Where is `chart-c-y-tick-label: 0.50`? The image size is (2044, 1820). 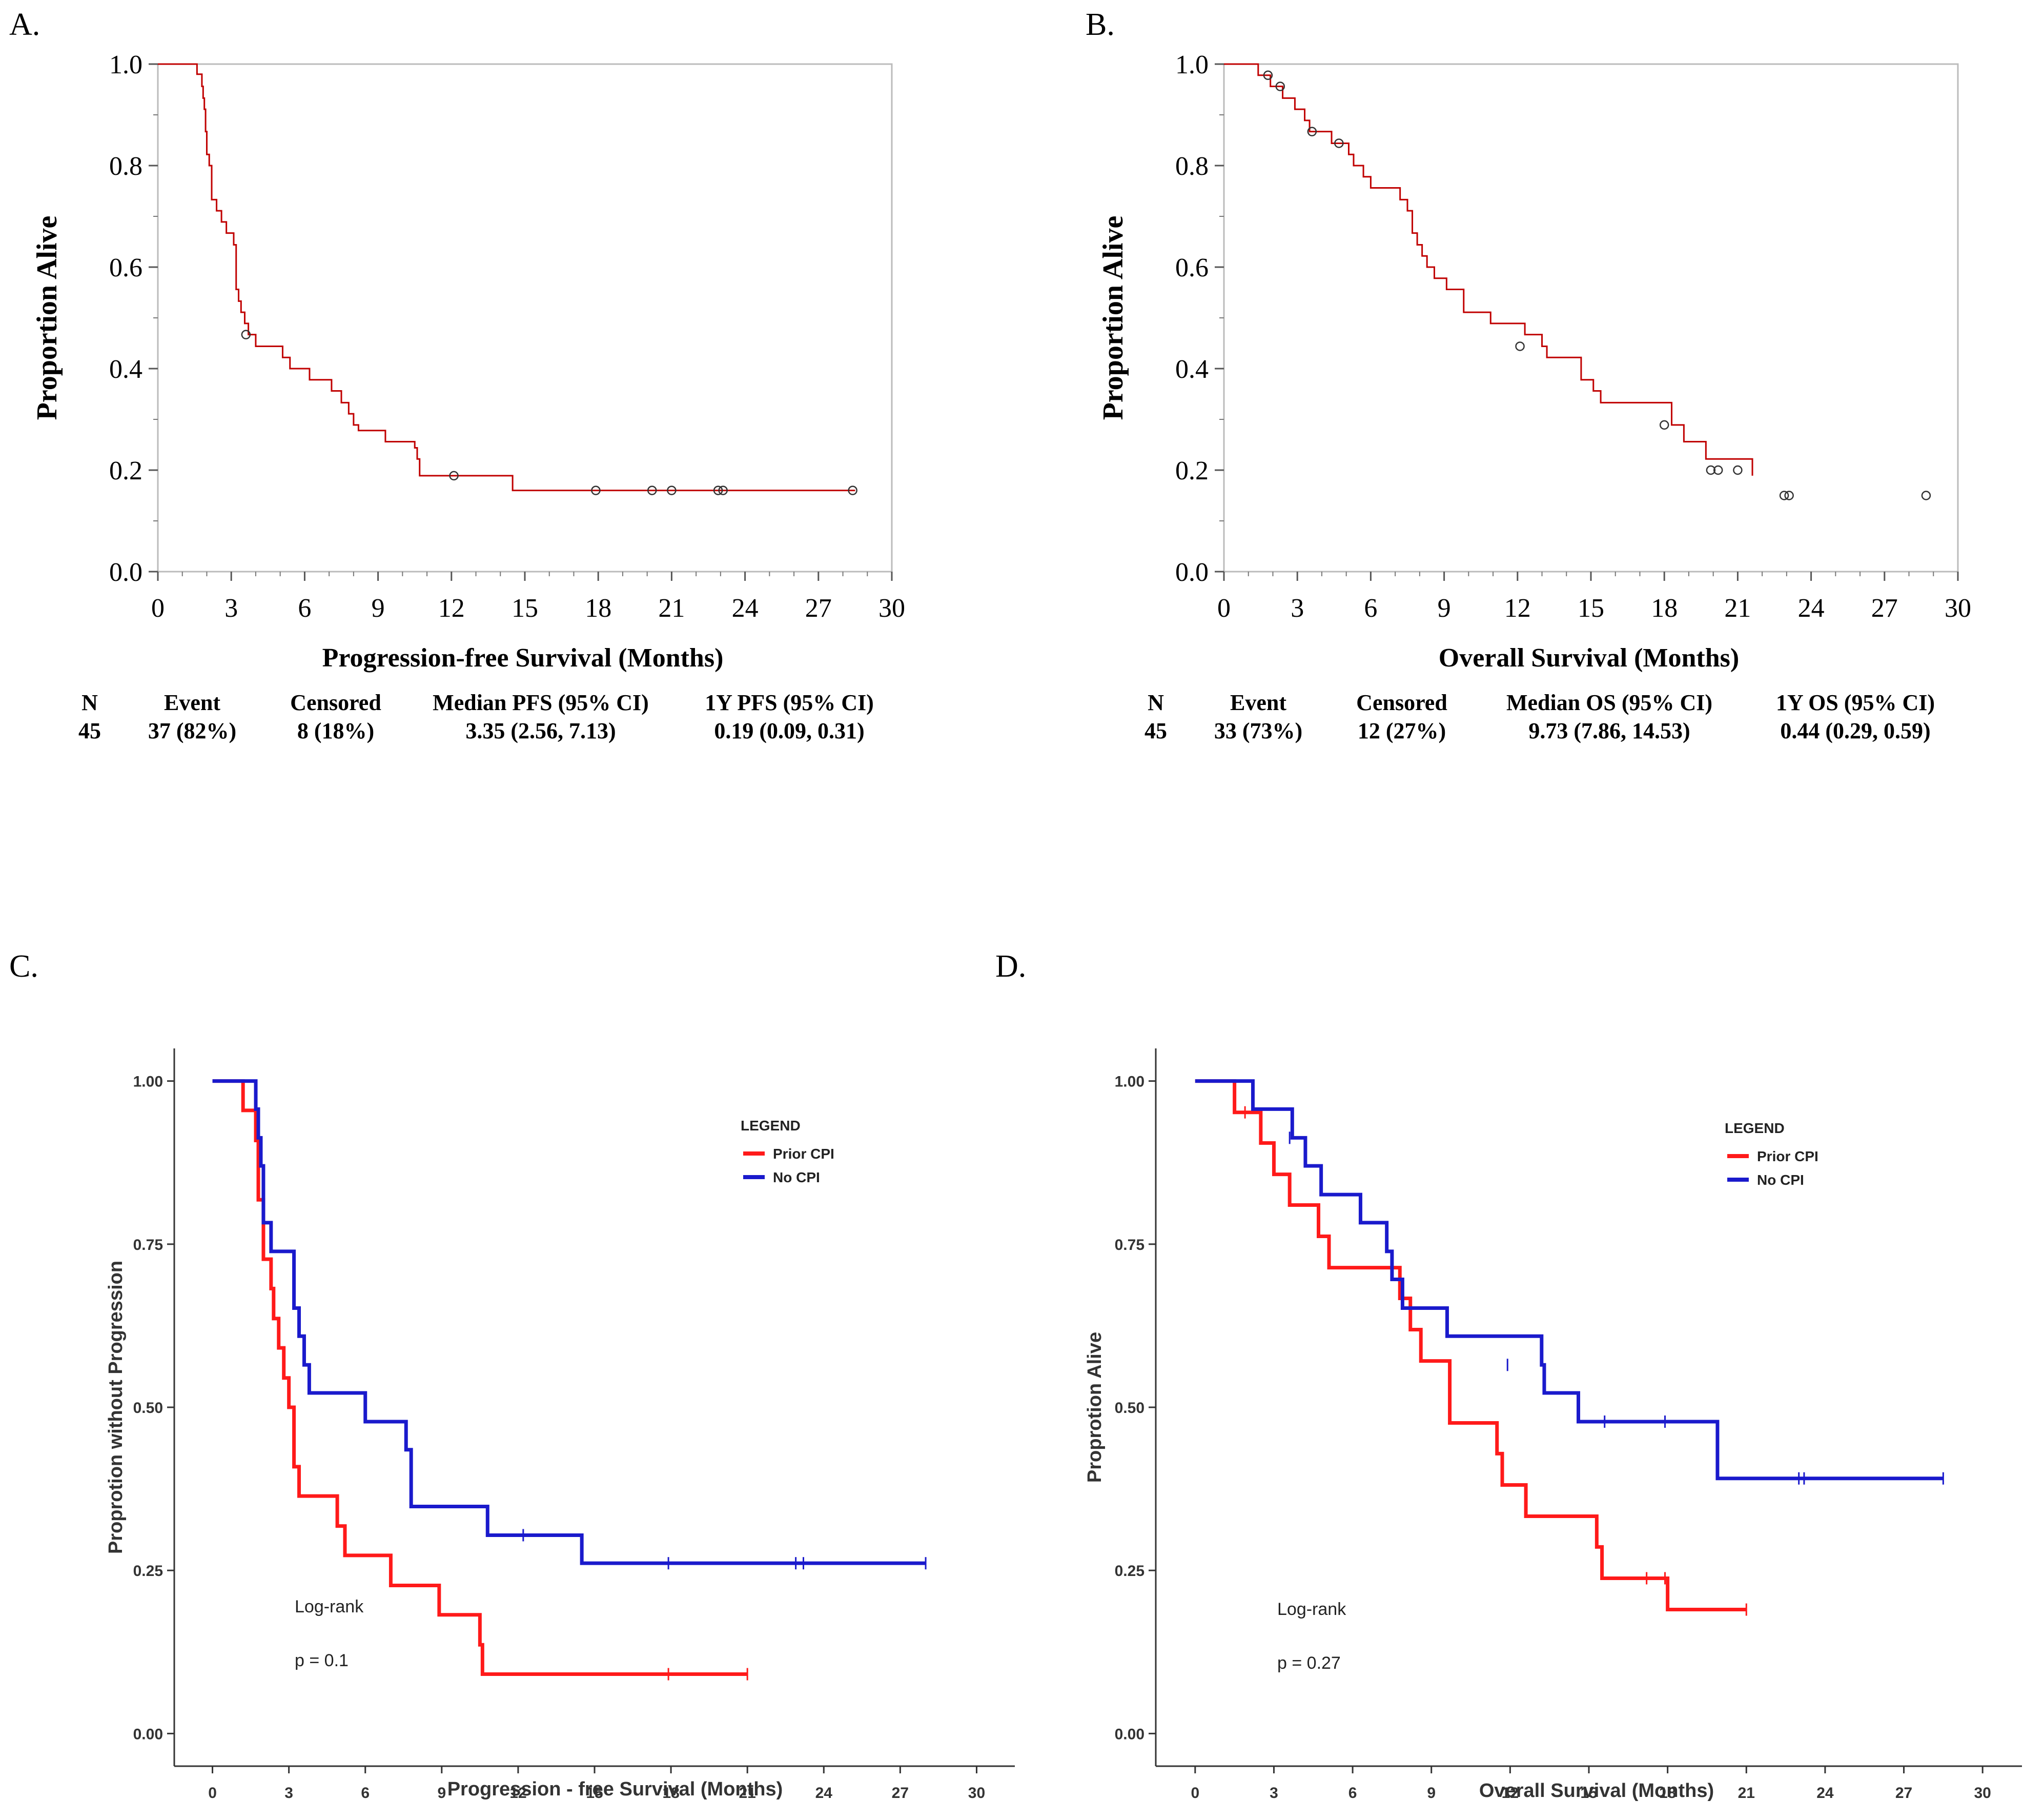
chart-c-y-tick-label: 0.50 is located at coordinates (148, 1408).